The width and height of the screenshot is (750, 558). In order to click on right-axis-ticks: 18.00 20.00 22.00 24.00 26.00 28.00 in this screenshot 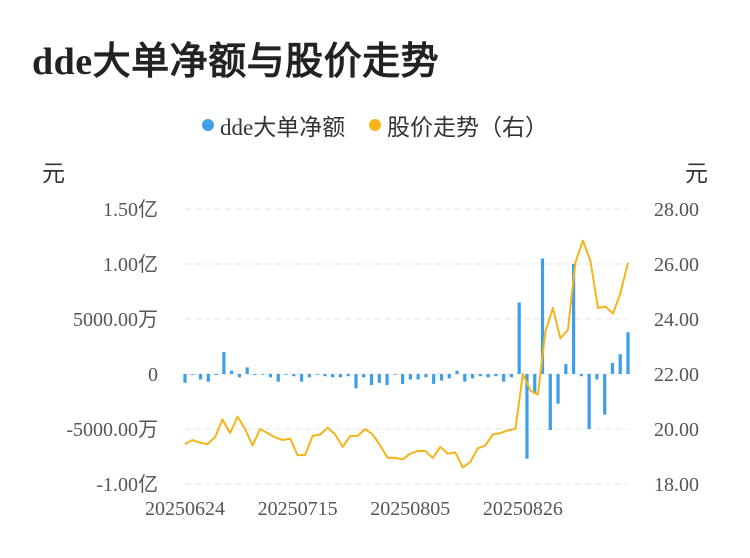, I will do `click(676, 347)`.